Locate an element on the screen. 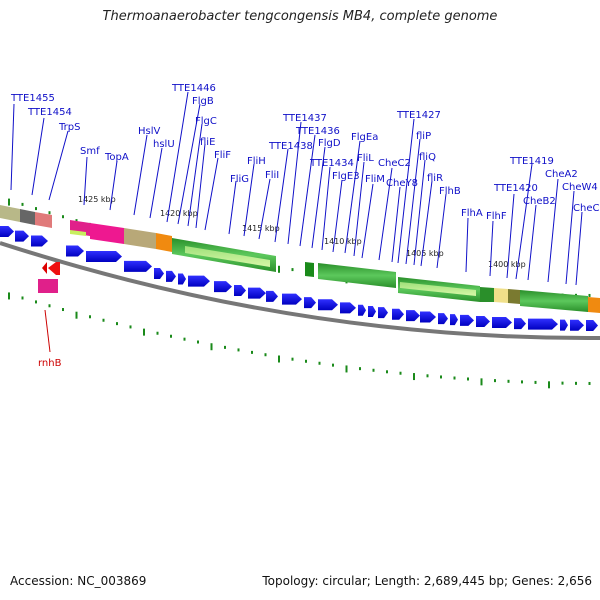 This screenshot has width=600, height=600. accession-text: Accession: NC_003869 is located at coordinates (78, 581).